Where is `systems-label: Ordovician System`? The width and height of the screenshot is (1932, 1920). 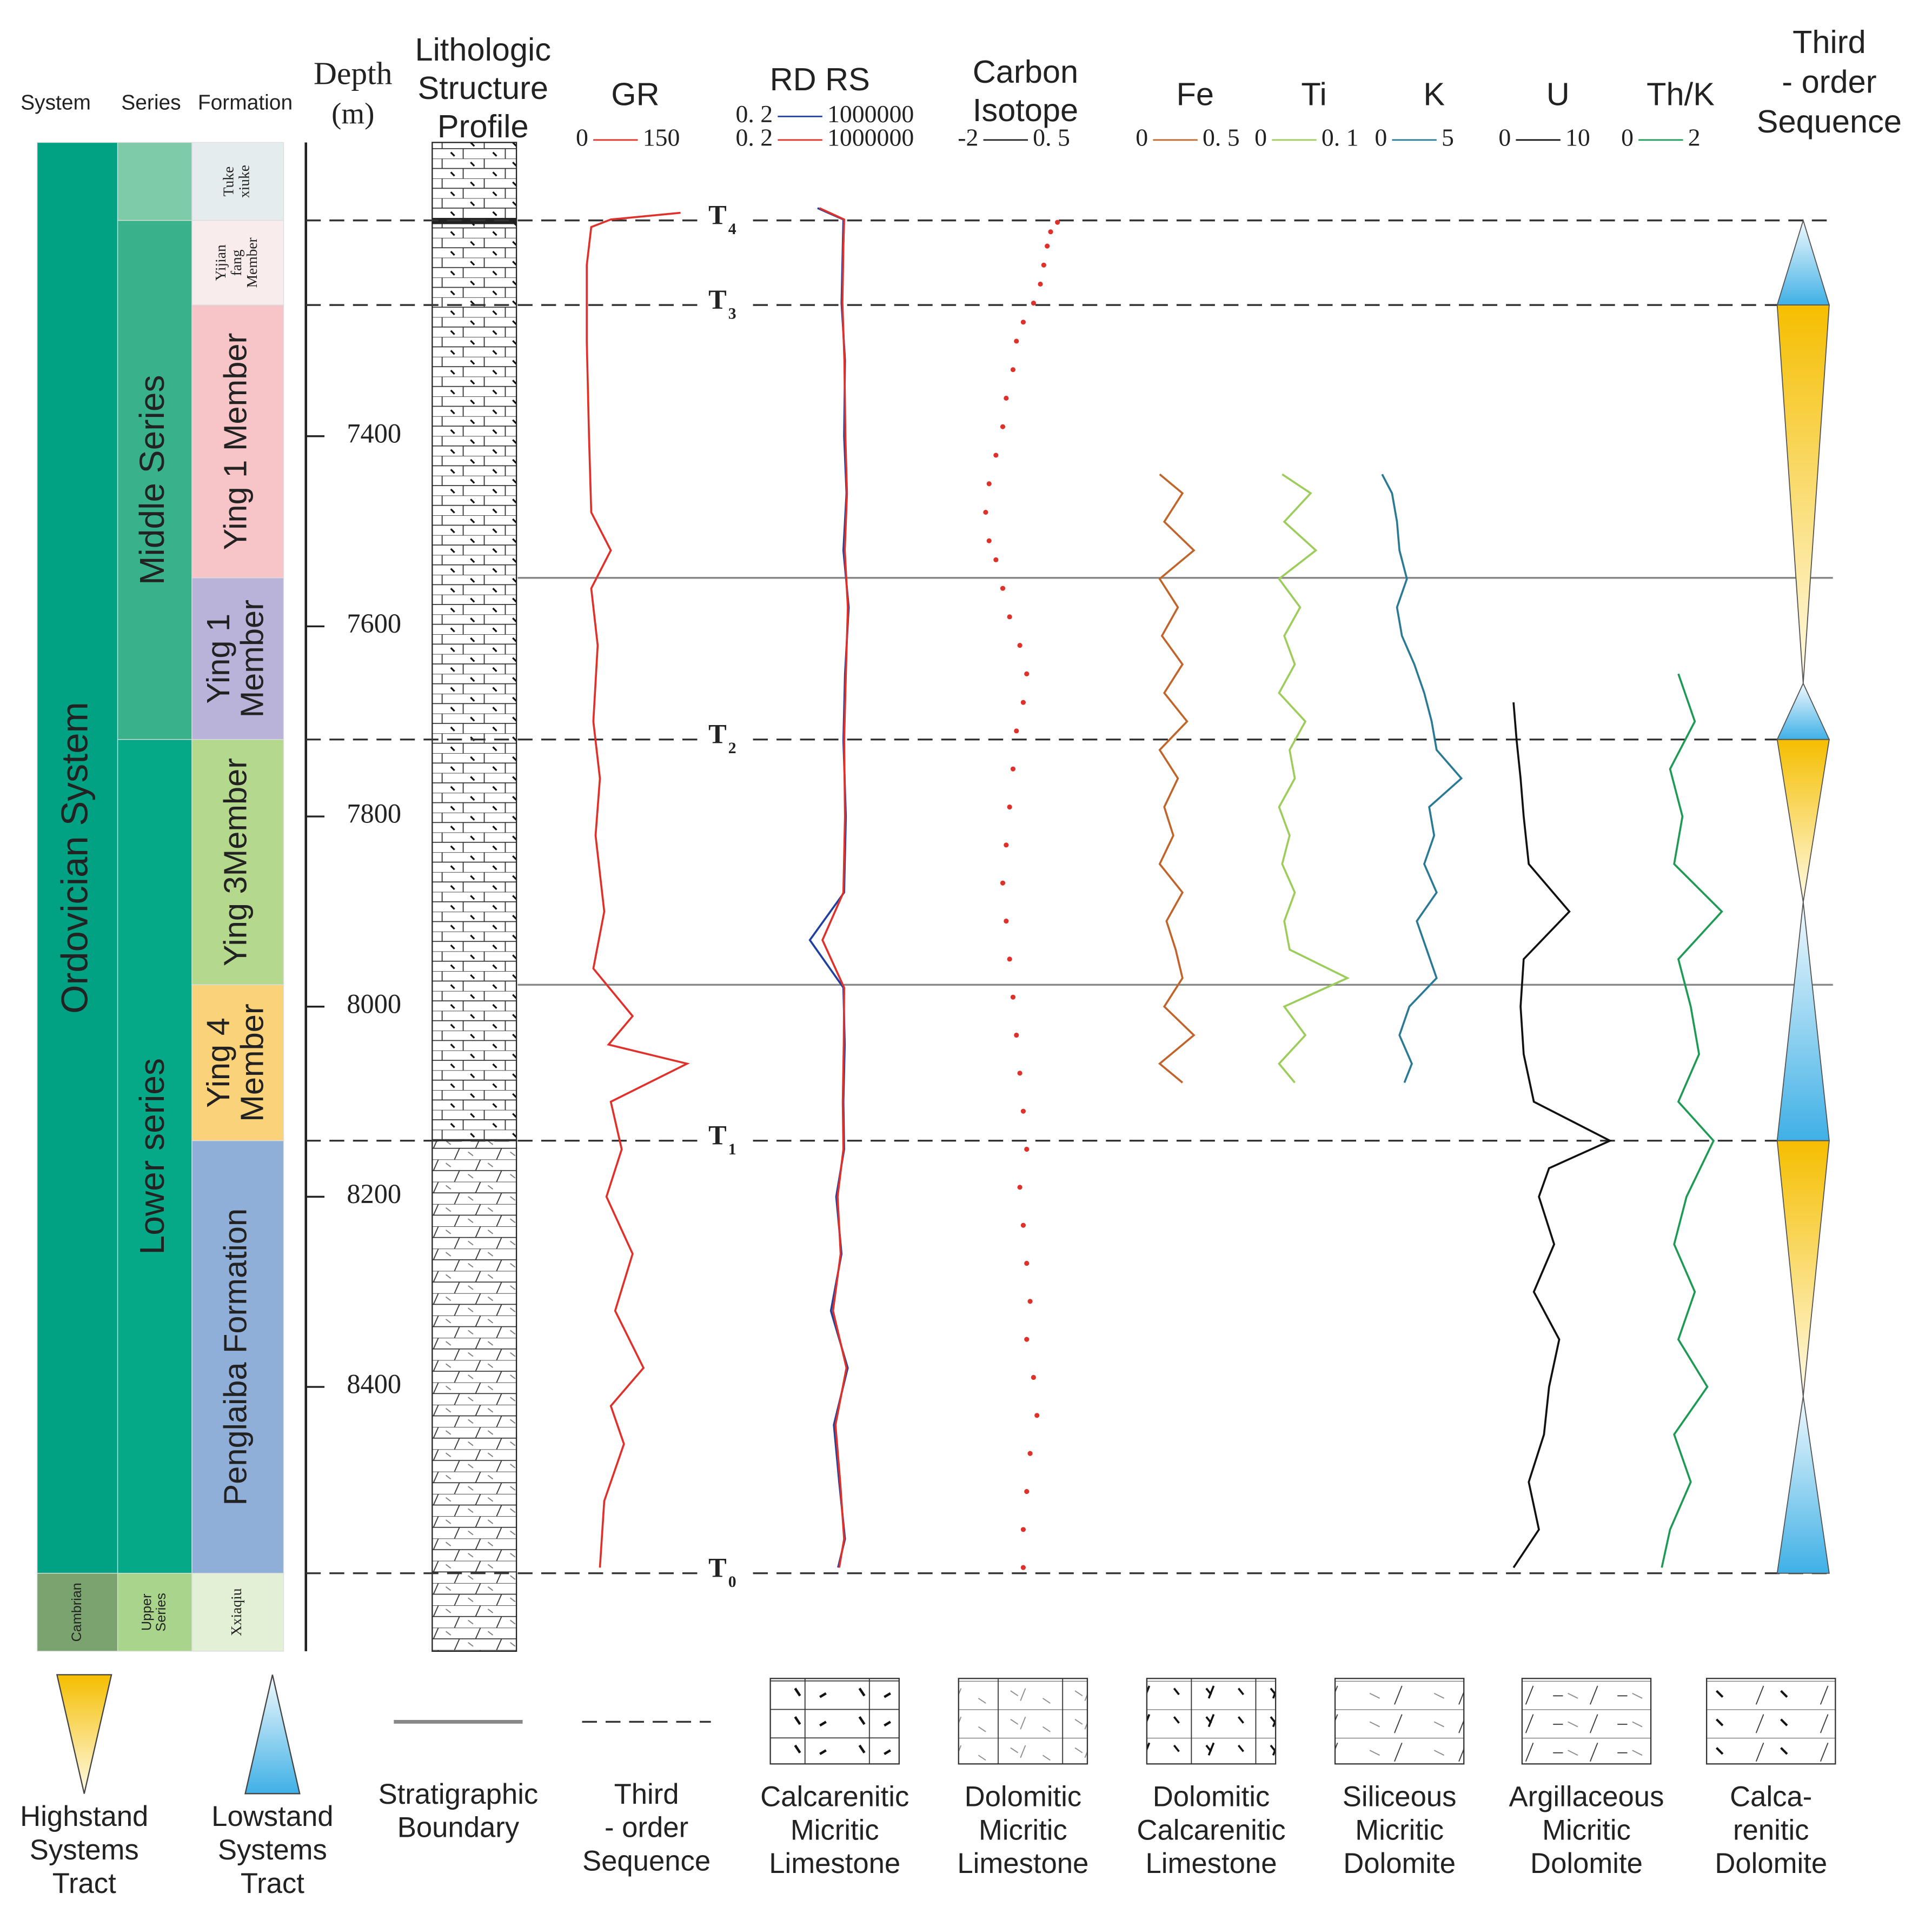 systems-label: Ordovician System is located at coordinates (75, 858).